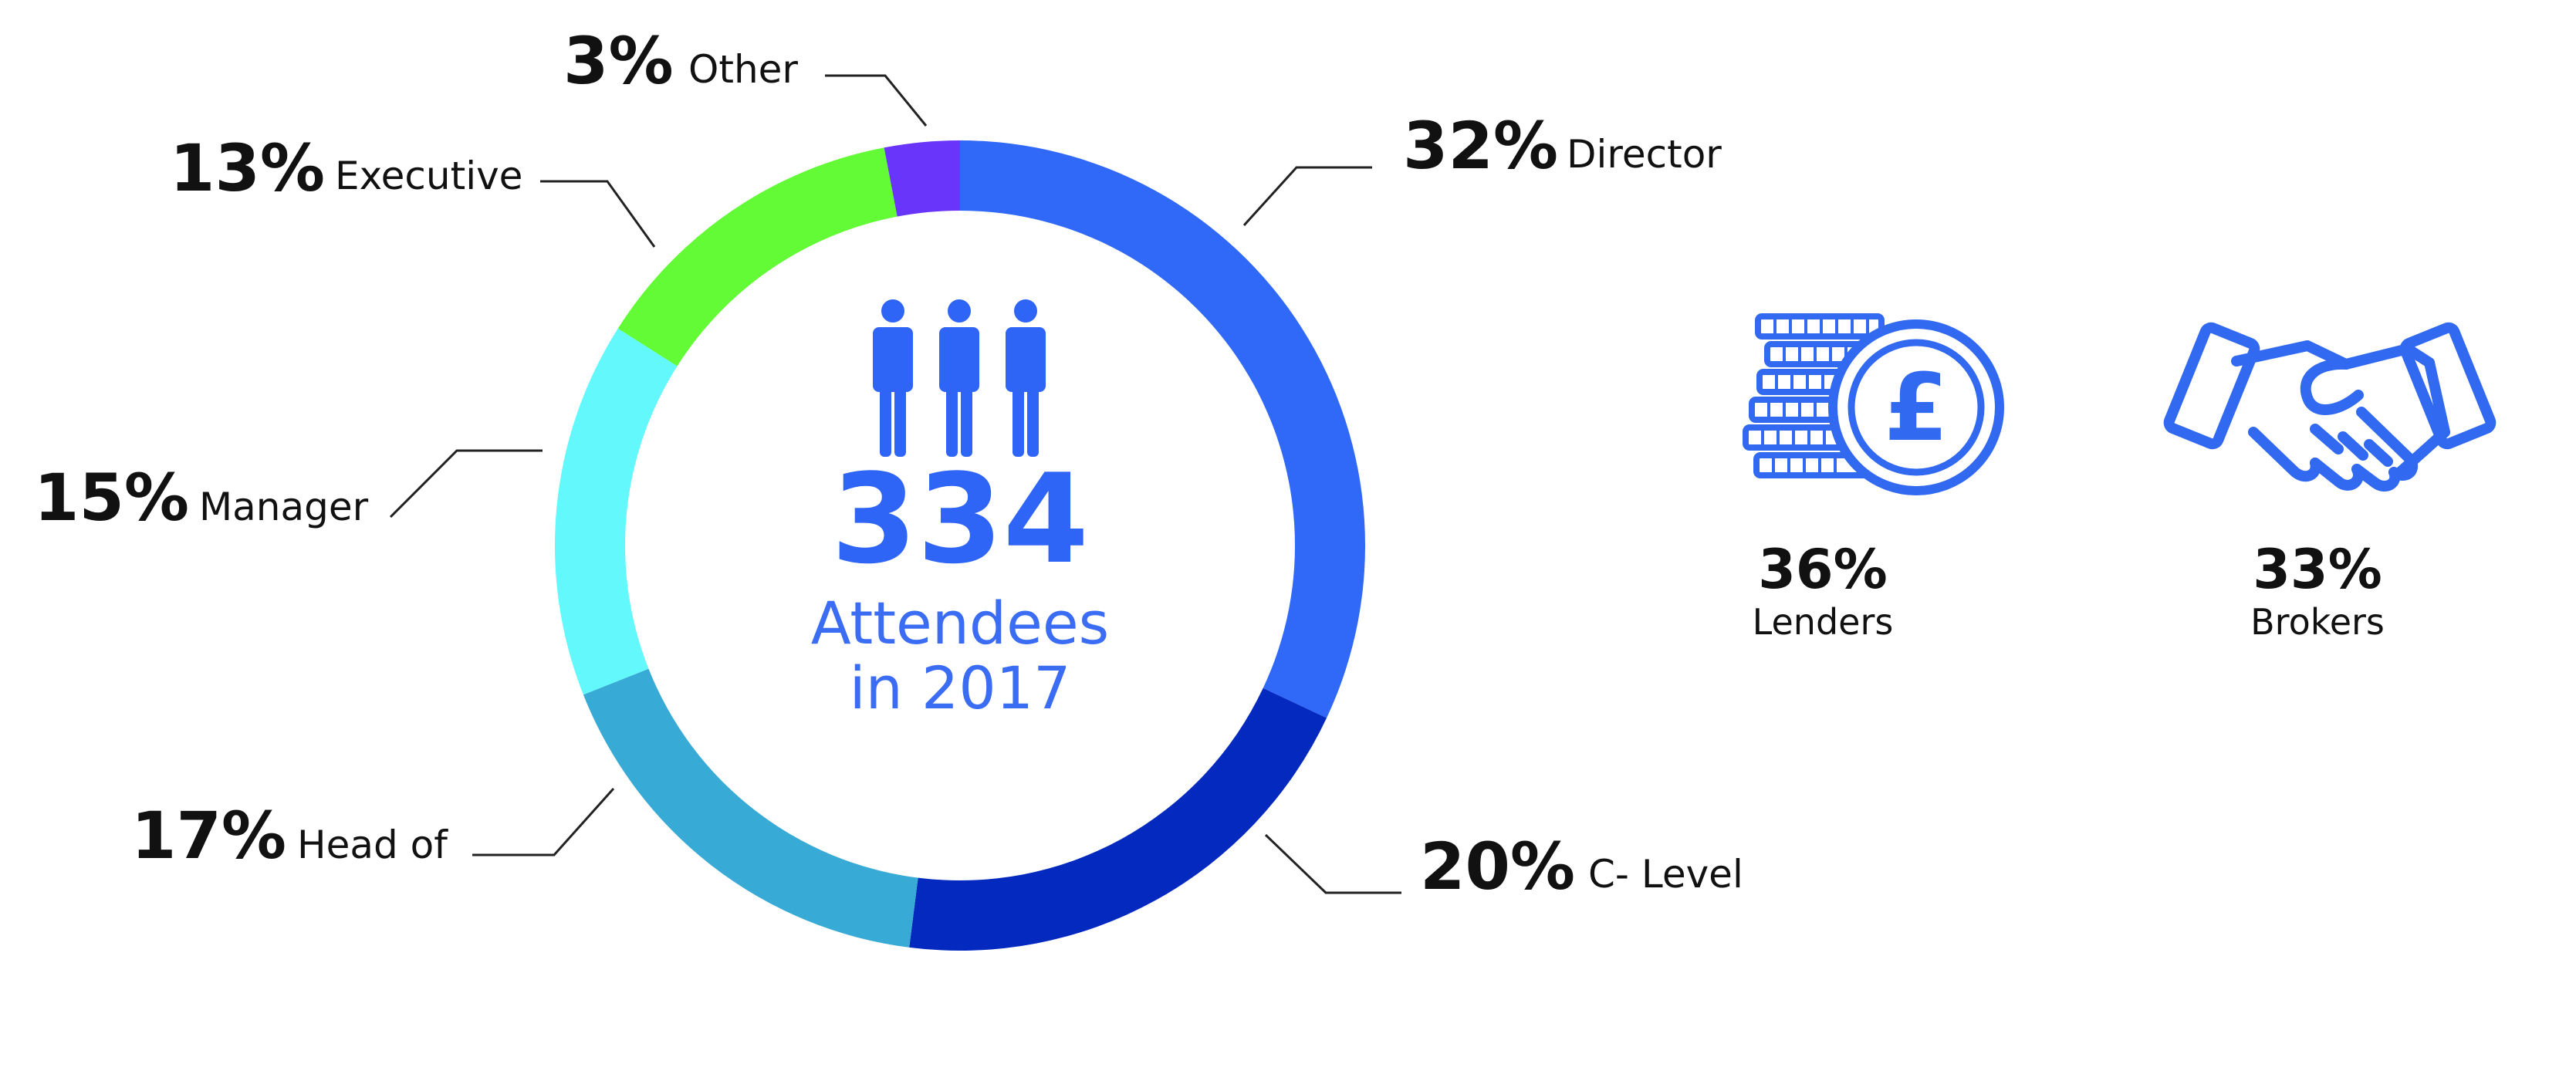  Describe the element at coordinates (428, 176) in the screenshot. I see `slice-label-executive: Executive` at that location.